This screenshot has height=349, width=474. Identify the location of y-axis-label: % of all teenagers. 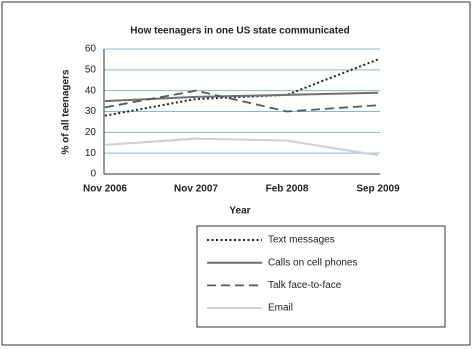
(66, 111).